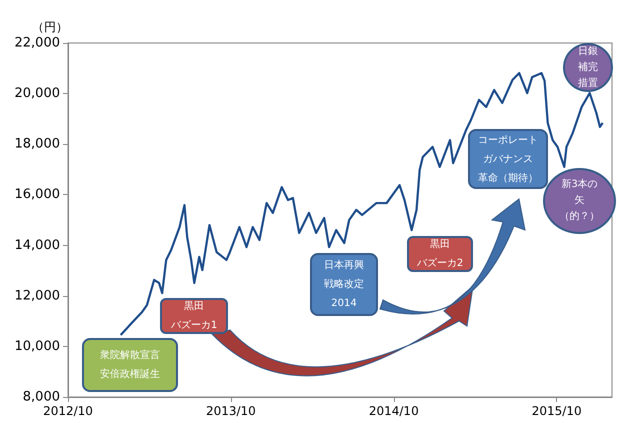  What do you see at coordinates (37, 346) in the screenshot?
I see `y-tick-label: 10,000` at bounding box center [37, 346].